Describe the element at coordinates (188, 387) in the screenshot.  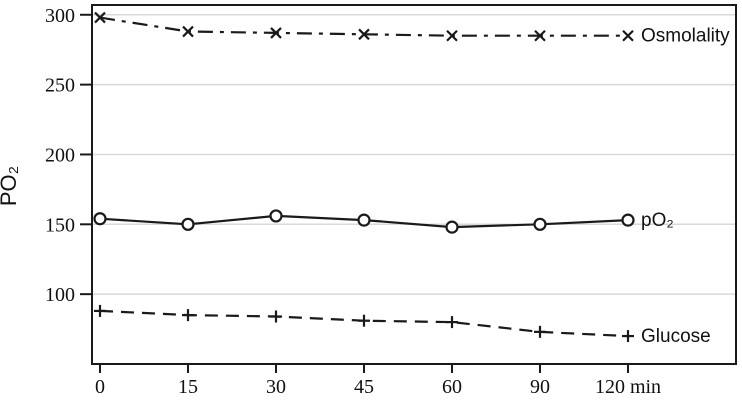
I see `x-tick-label: 15` at that location.